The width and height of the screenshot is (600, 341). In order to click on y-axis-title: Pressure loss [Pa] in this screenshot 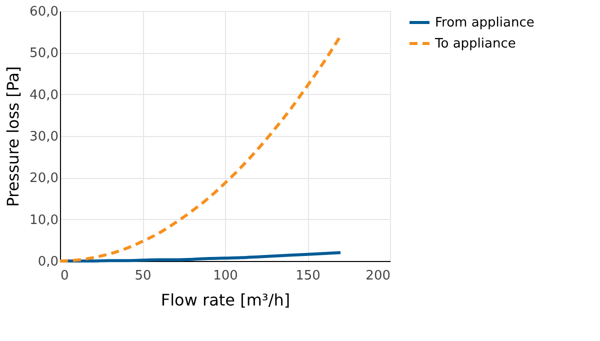, I will do `click(13, 136)`.